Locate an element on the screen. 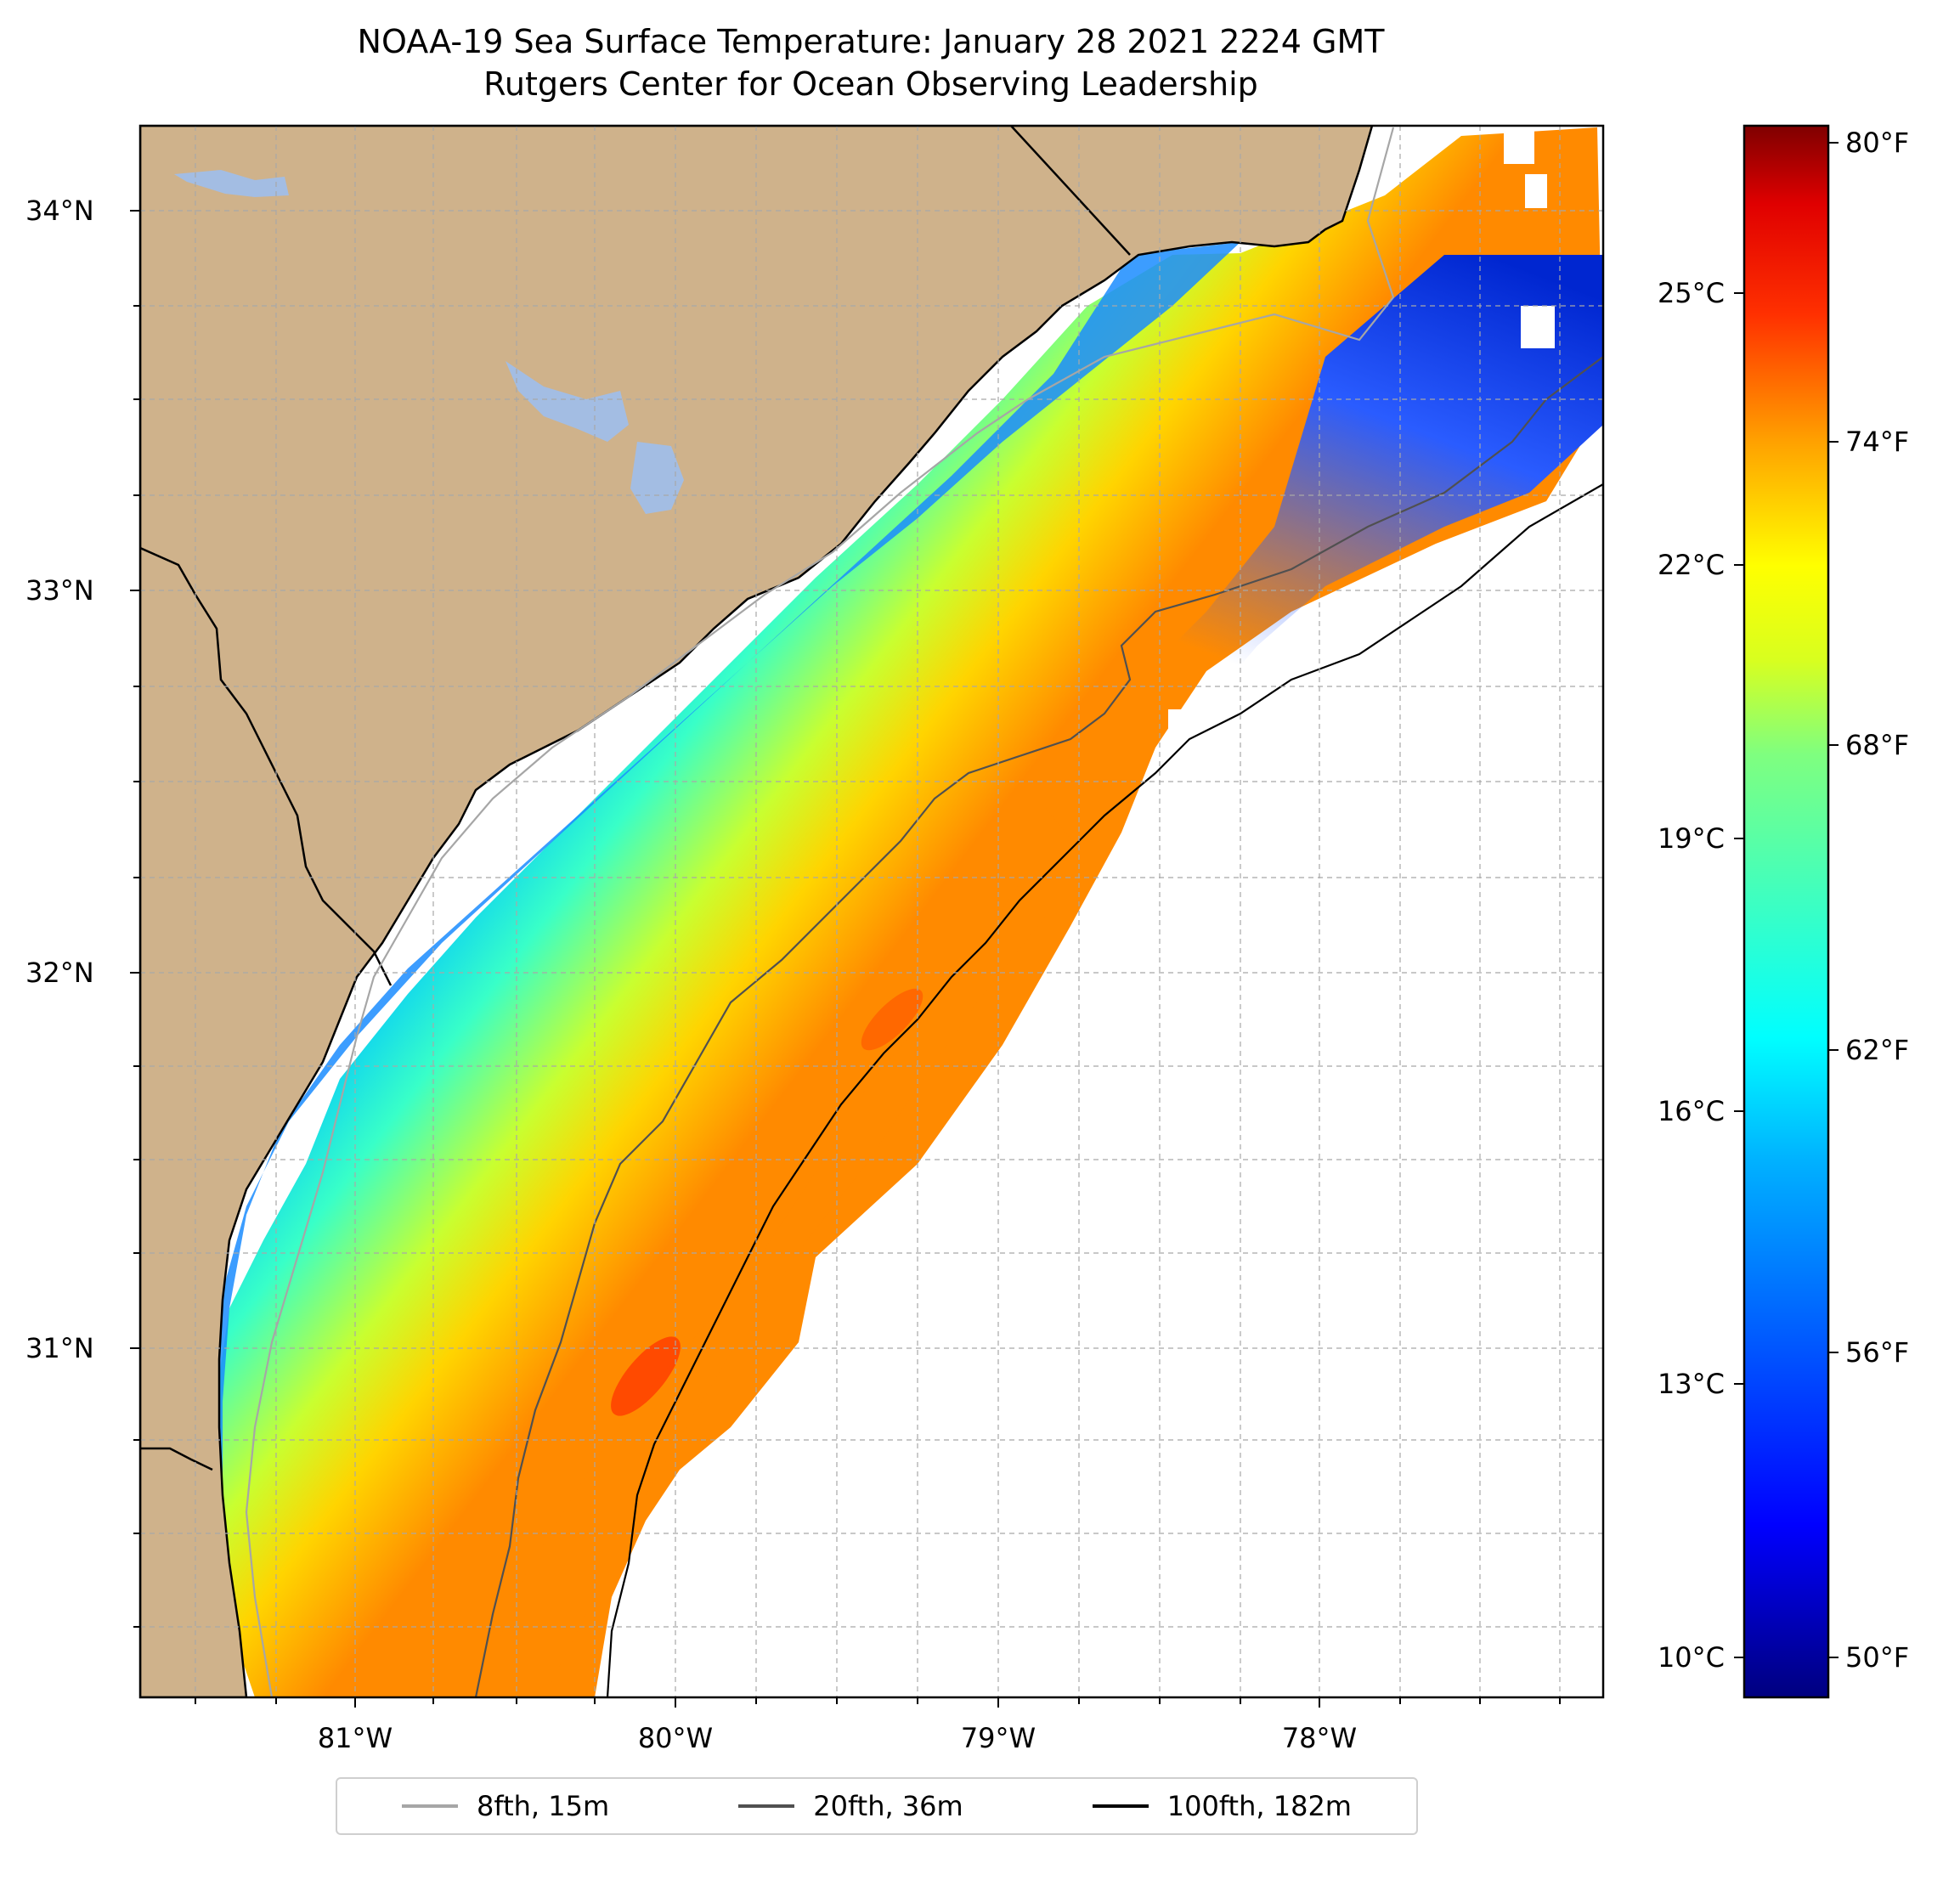  colorbar-fahrenheit-label: 56°F is located at coordinates (1877, 1352).